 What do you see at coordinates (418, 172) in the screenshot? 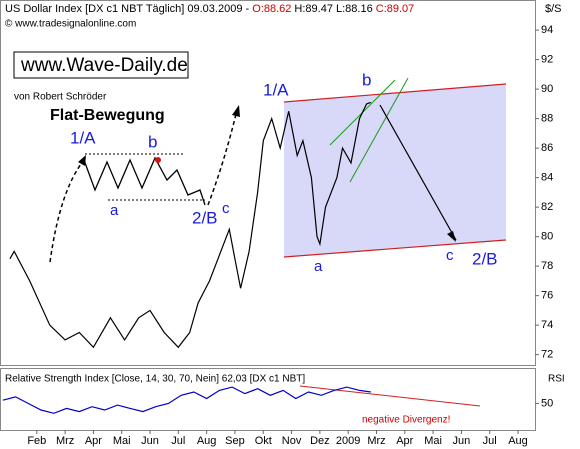
I see `forecast-arrow` at bounding box center [418, 172].